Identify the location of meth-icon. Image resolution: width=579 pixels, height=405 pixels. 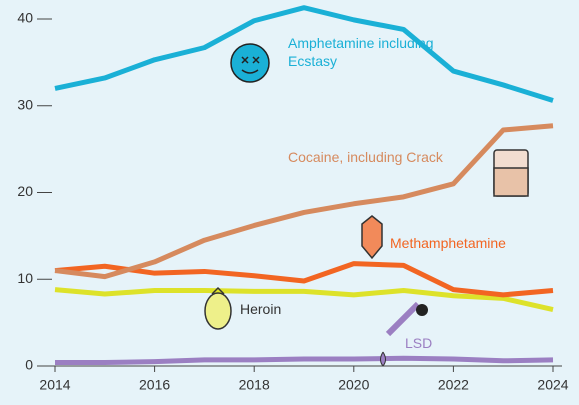
(372, 237).